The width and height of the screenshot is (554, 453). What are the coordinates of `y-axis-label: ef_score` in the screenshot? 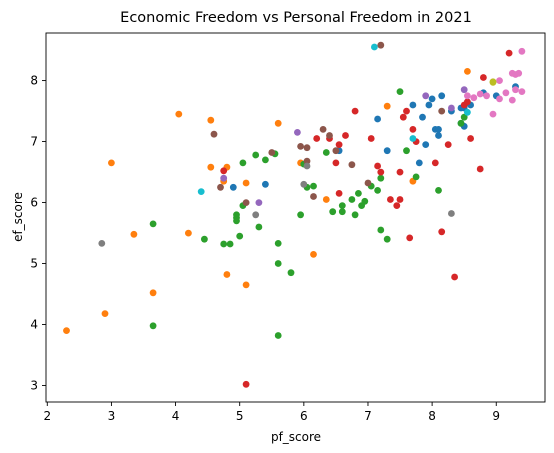 It's located at (18, 217).